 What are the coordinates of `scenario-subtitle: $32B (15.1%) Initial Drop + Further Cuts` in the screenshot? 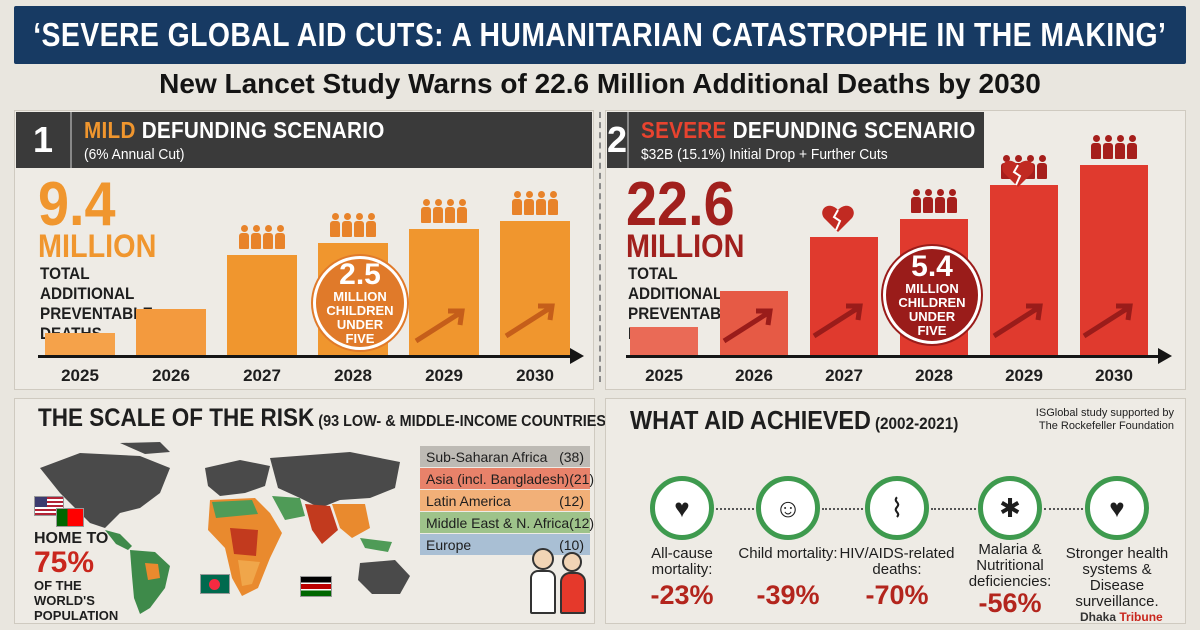 It's located at (764, 154).